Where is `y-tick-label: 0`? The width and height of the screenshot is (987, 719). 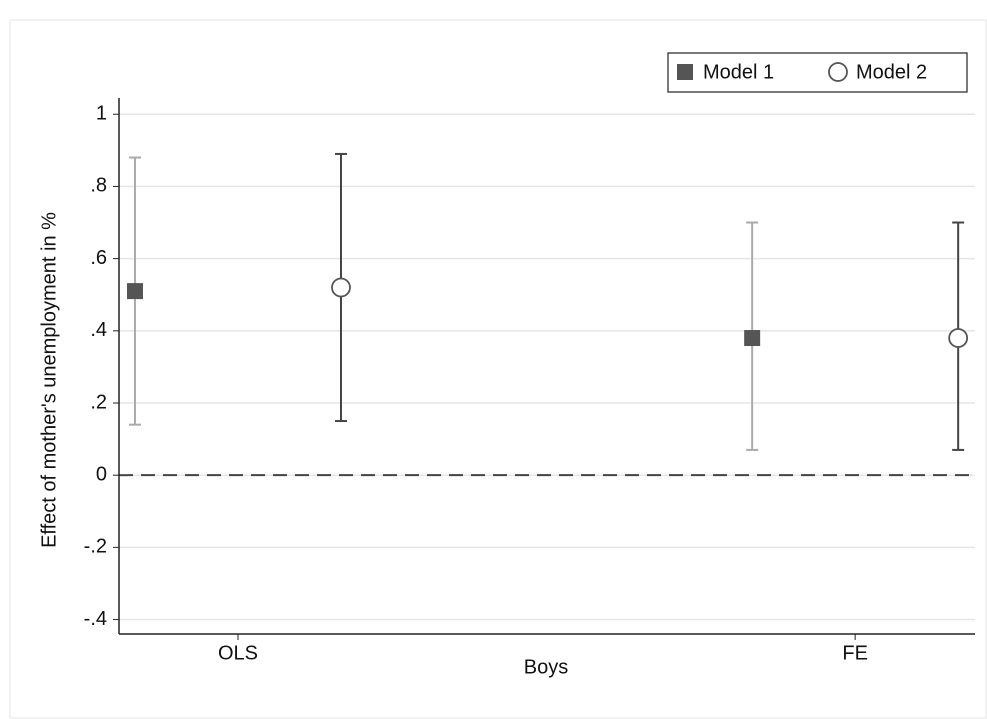 y-tick-label: 0 is located at coordinates (101, 474).